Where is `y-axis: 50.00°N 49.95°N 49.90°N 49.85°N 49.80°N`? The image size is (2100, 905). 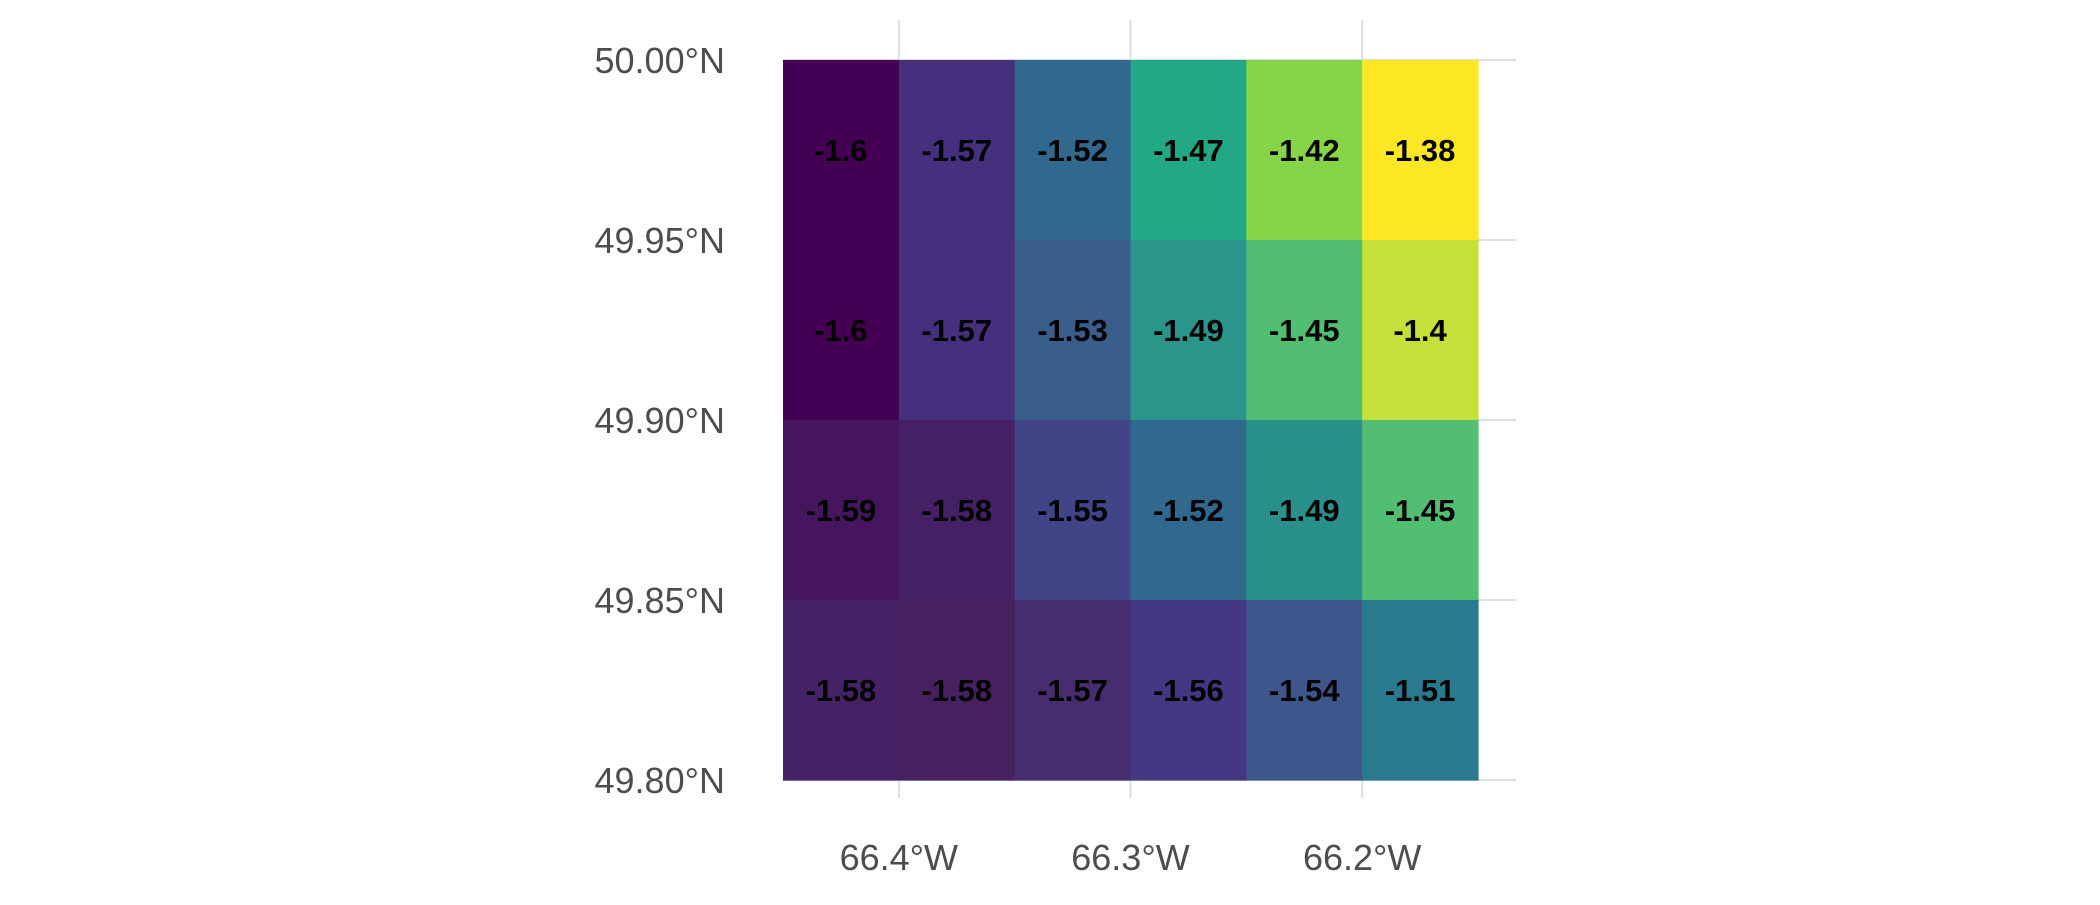
y-axis: 50.00°N 49.95°N 49.90°N 49.85°N 49.80°N is located at coordinates (660, 420).